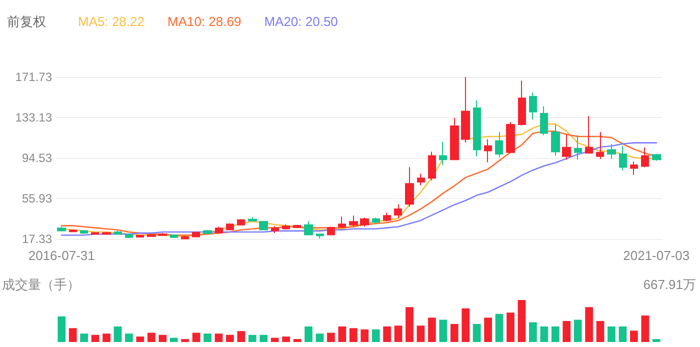 The width and height of the screenshot is (700, 347). Describe the element at coordinates (37, 158) in the screenshot. I see `y-tick-label: 94.53` at that location.